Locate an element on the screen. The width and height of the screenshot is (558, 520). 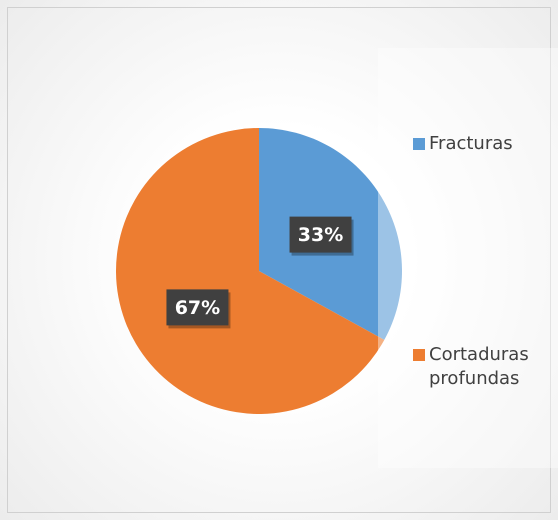
legend-label: Fracturas is located at coordinates (471, 143).